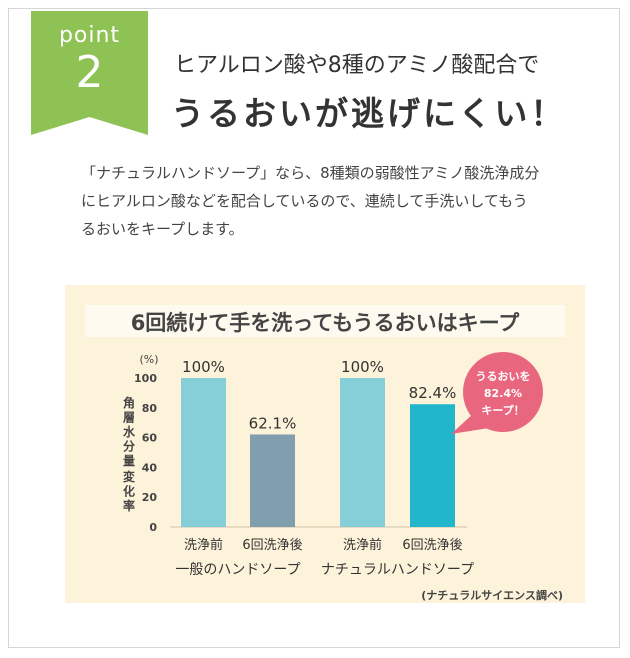 The height and width of the screenshot is (658, 630). What do you see at coordinates (162, 229) in the screenshot?
I see `paragraph-line: るおいをキープします。` at bounding box center [162, 229].